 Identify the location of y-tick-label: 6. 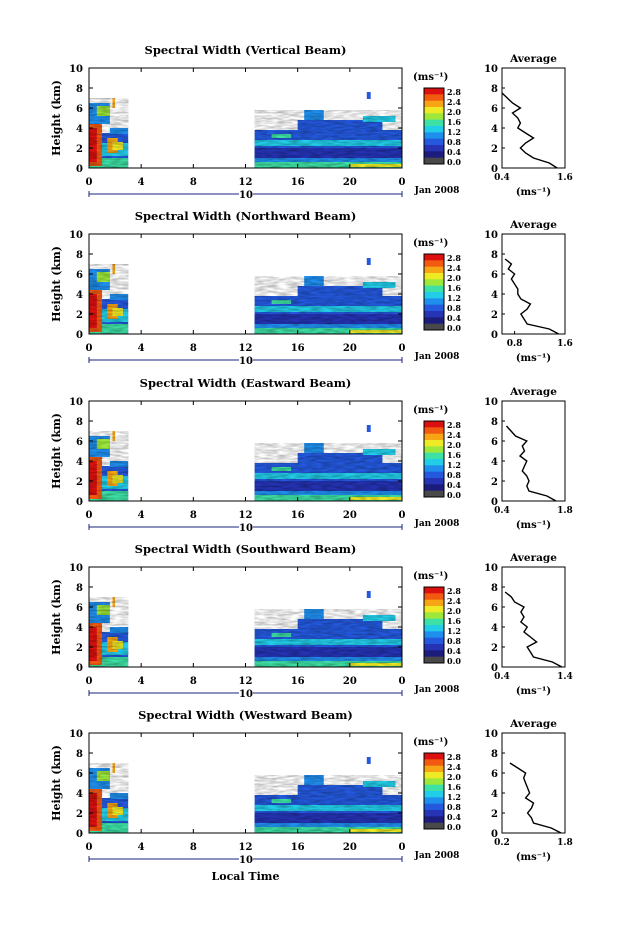
(79, 608).